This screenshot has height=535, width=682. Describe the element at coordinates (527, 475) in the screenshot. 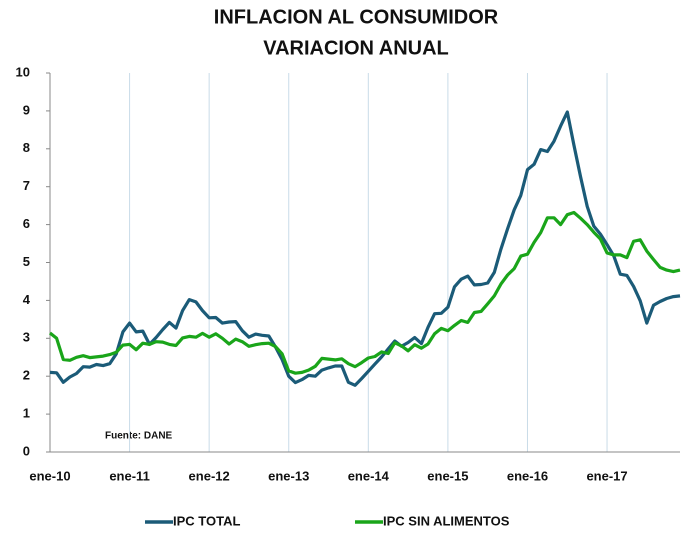

I see `x-tick-label: ene-16` at that location.